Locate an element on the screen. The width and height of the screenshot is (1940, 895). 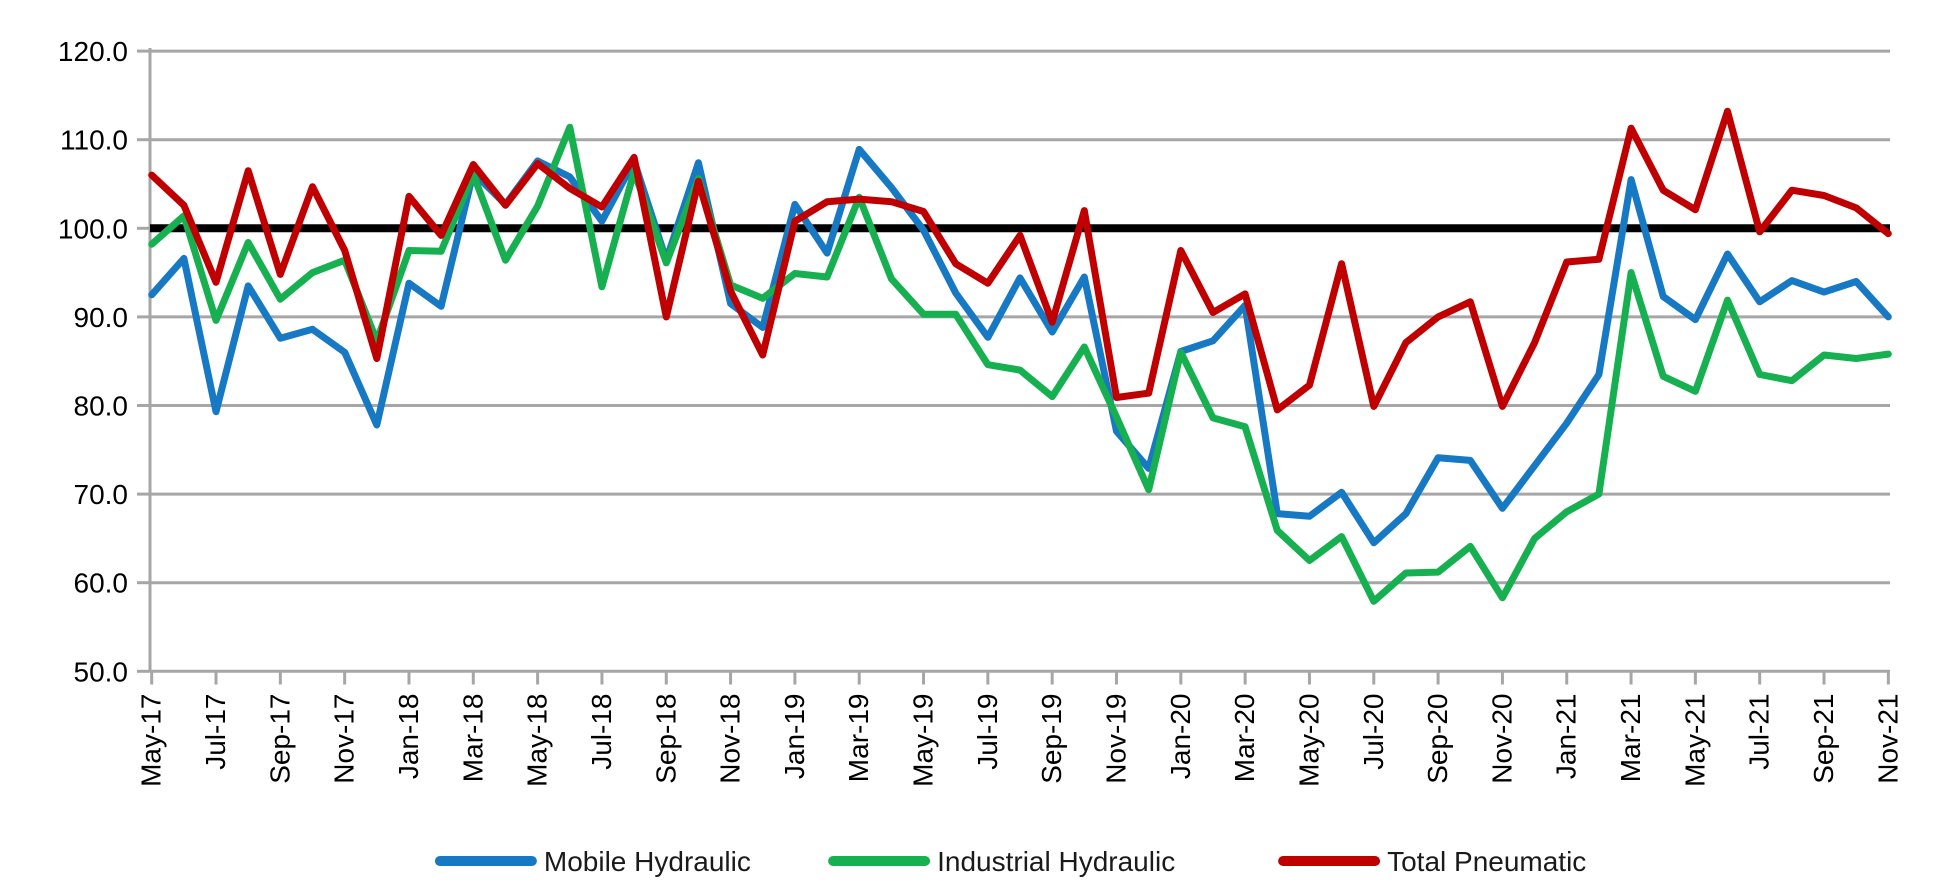
x-axis-label: Jul-20 is located at coordinates (1373, 732).